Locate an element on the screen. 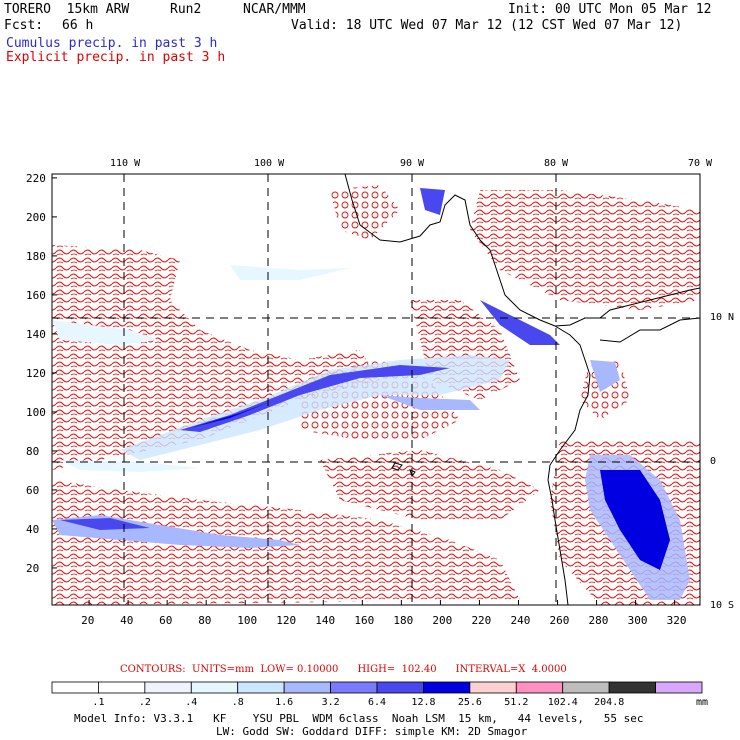 This screenshot has height=740, width=740. x-tick-label: 160 is located at coordinates (364, 620).